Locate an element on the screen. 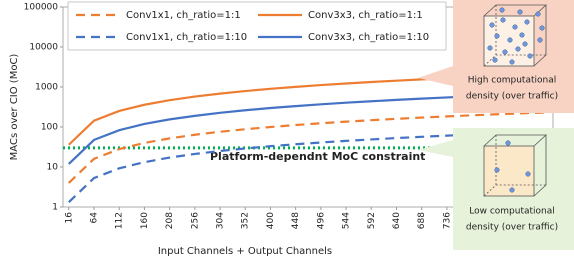 Image resolution: width=574 pixels, height=262 pixels. low-density-callout is located at coordinates (496, 189).